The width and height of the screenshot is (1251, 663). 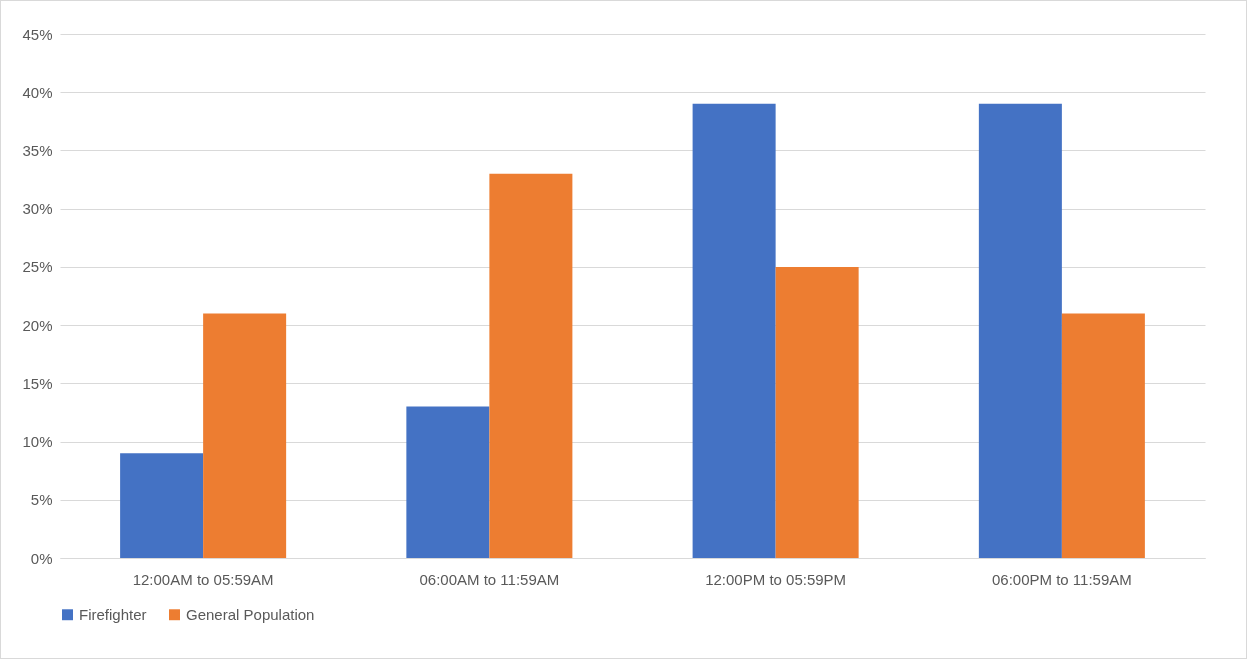 What do you see at coordinates (37, 442) in the screenshot?
I see `y-tick-label: 10%` at bounding box center [37, 442].